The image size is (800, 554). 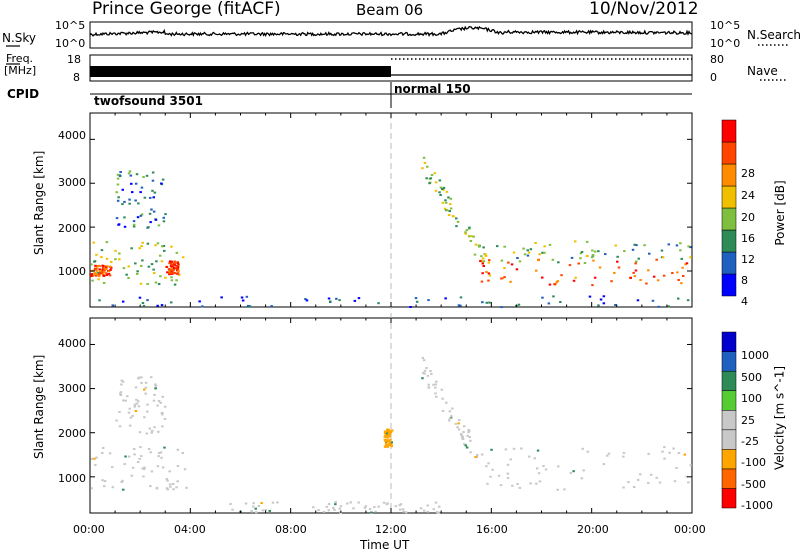 I want to click on xtick-0400: 04:00, so click(x=190, y=529).